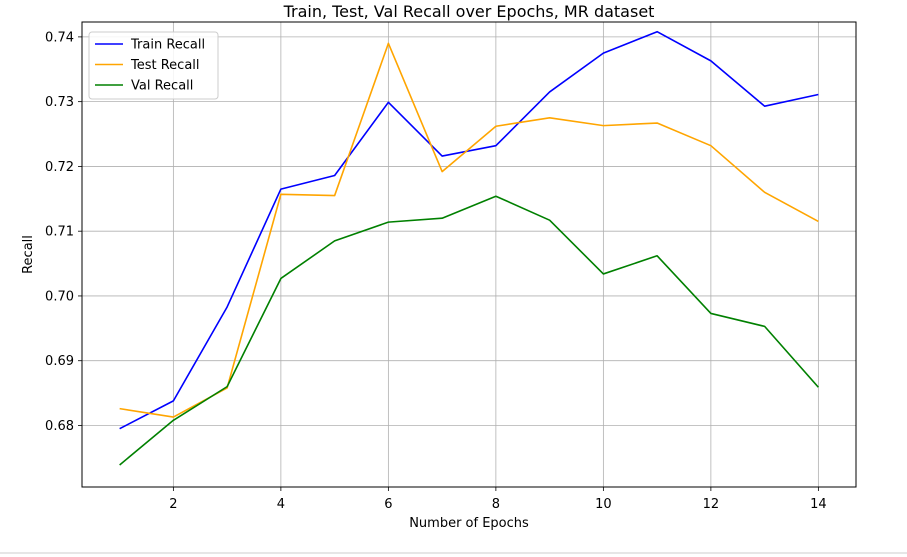 This screenshot has height=557, width=907. What do you see at coordinates (59, 296) in the screenshot?
I see `y-tick-label: 0.70` at bounding box center [59, 296].